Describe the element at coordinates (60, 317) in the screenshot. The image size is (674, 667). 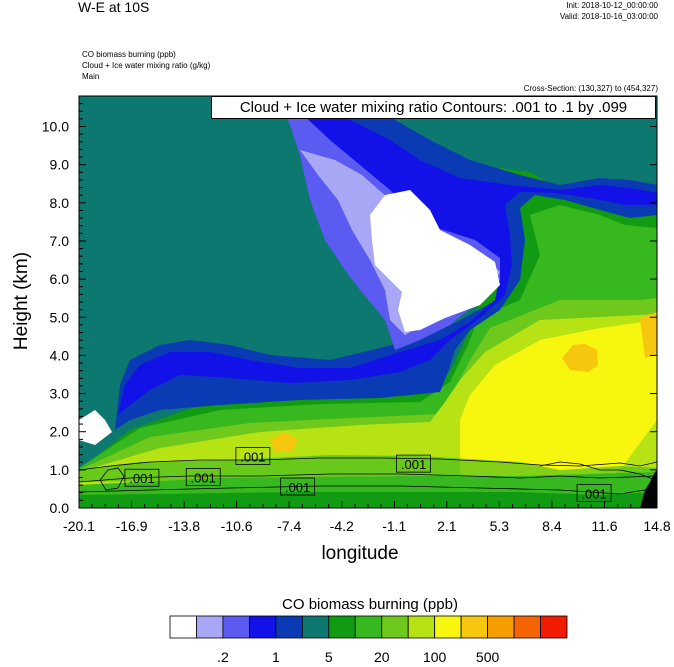
I see `y-tick-label: 5.0` at that location.